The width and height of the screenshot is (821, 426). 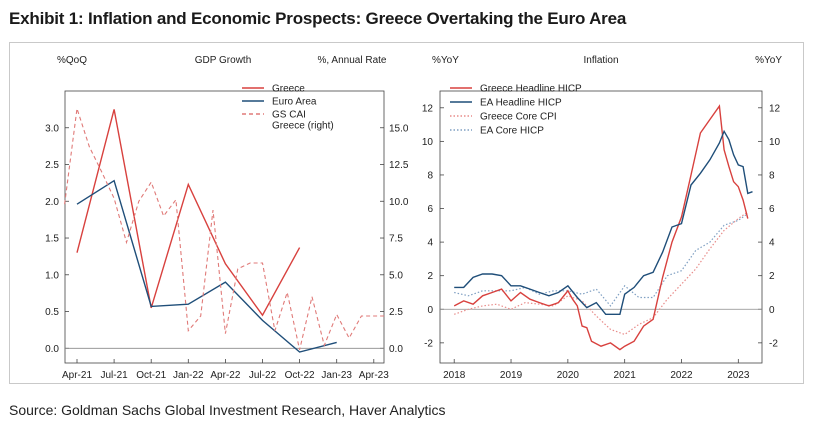 I want to click on gdp-right-axis-label: %, Annual Rate, so click(x=352, y=60).